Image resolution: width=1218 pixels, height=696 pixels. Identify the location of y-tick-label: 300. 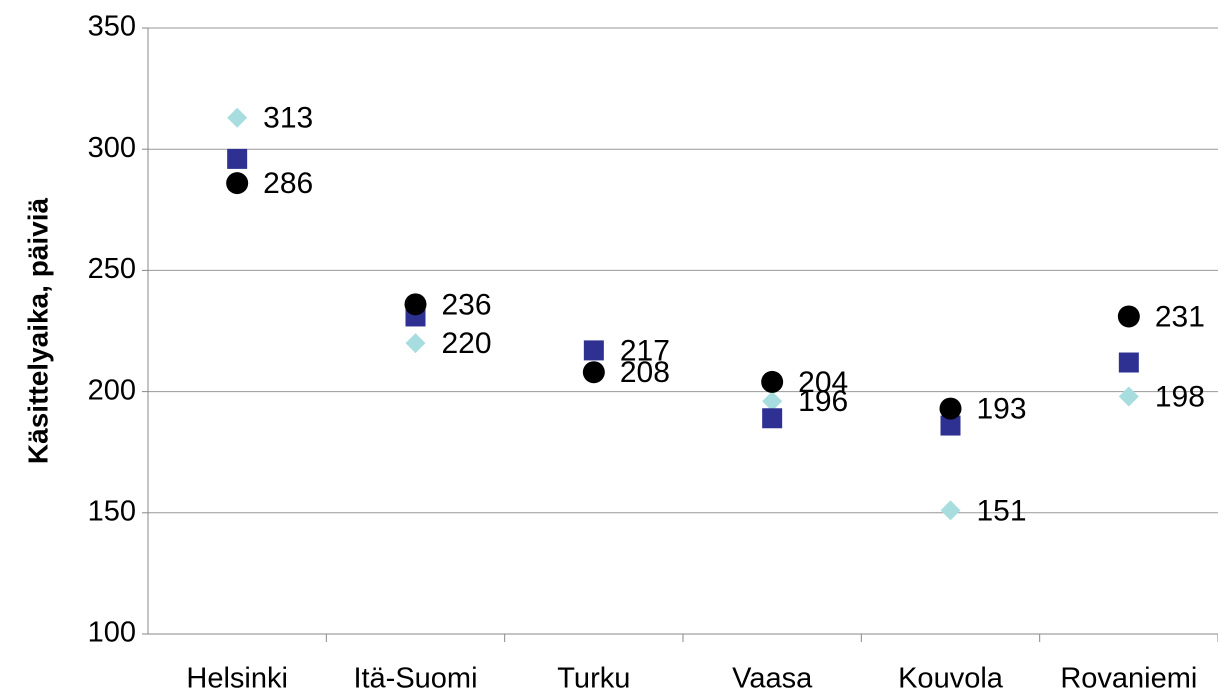
(112, 148).